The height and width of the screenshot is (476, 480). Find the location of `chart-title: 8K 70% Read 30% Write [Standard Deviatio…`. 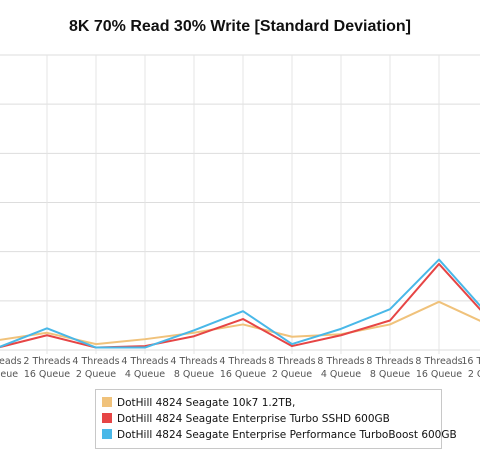

chart-title: 8K 70% Read 30% Write [Standard Deviatio… is located at coordinates (240, 26).